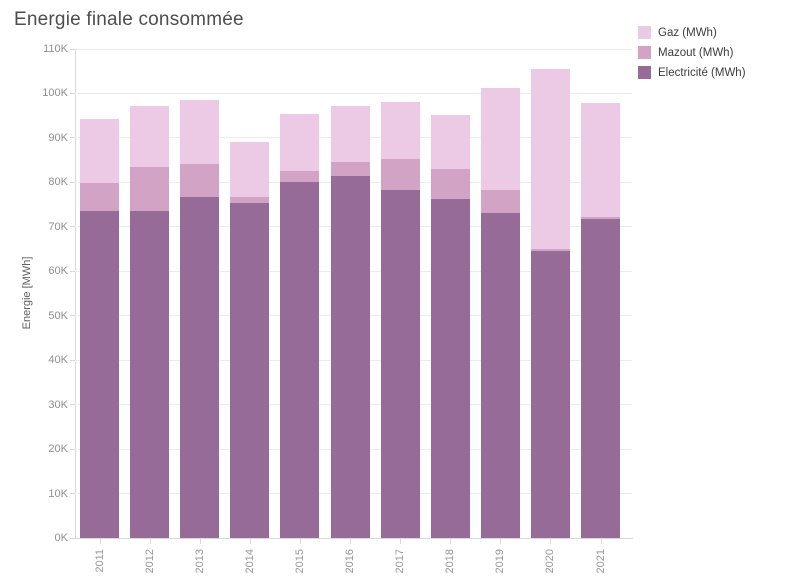 The width and height of the screenshot is (789, 584). I want to click on y-tick-mark-50K, so click(72, 316).